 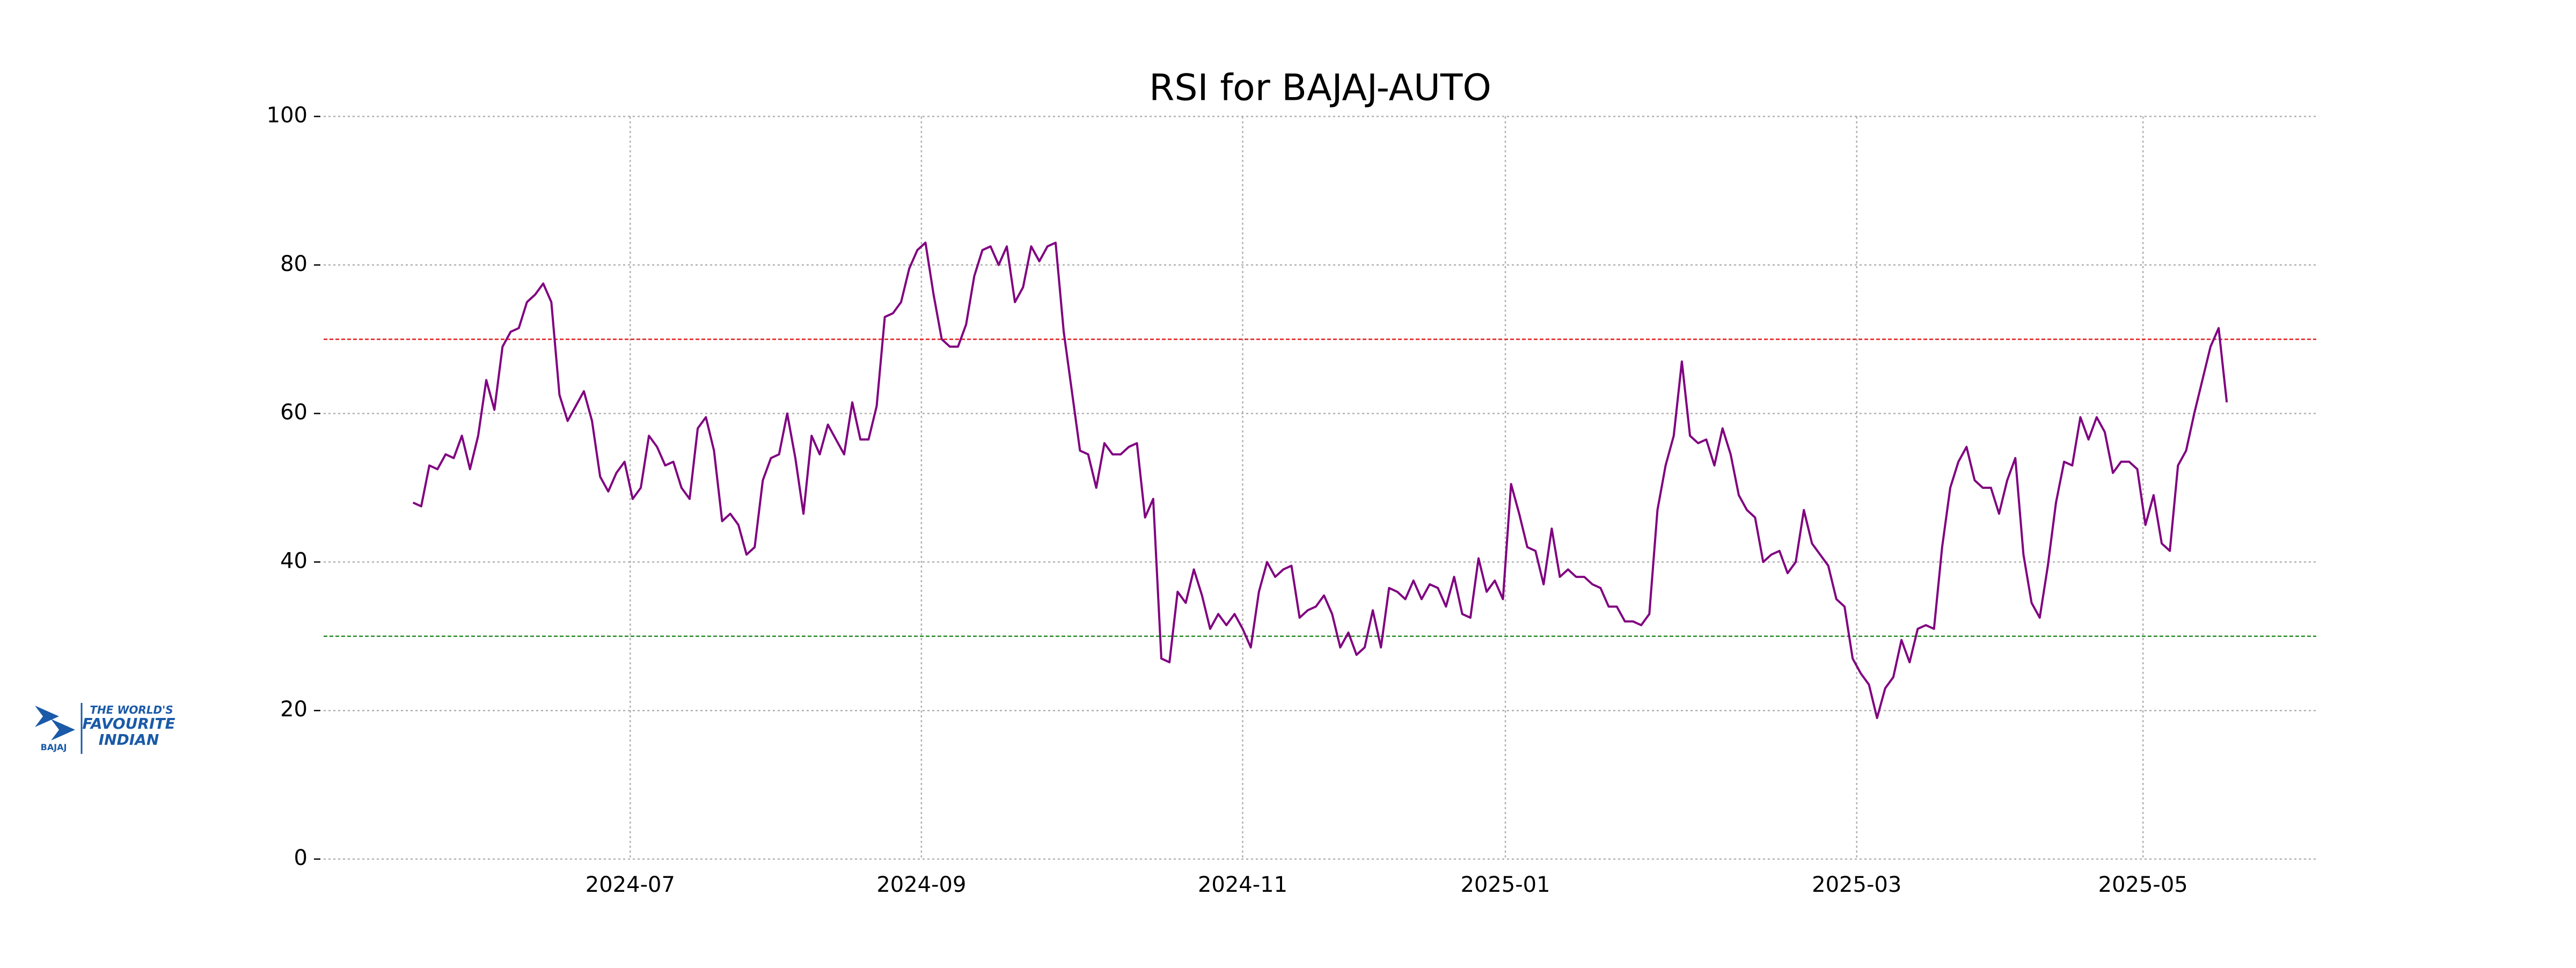 I want to click on y-tick-label: 20, so click(x=294, y=709).